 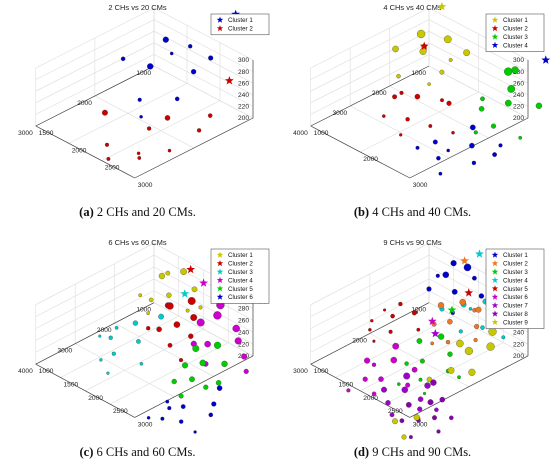 What do you see at coordinates (240, 20) in the screenshot?
I see `legend-label: Cluster 1` at bounding box center [240, 20].